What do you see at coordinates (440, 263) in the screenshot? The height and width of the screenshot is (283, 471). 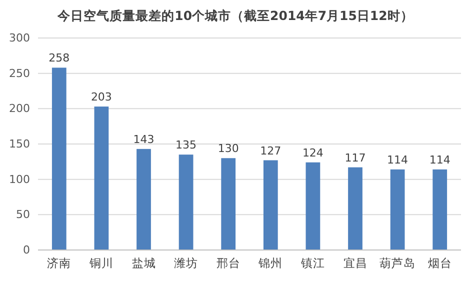 I see `x-tick-label: 烟台` at bounding box center [440, 263].